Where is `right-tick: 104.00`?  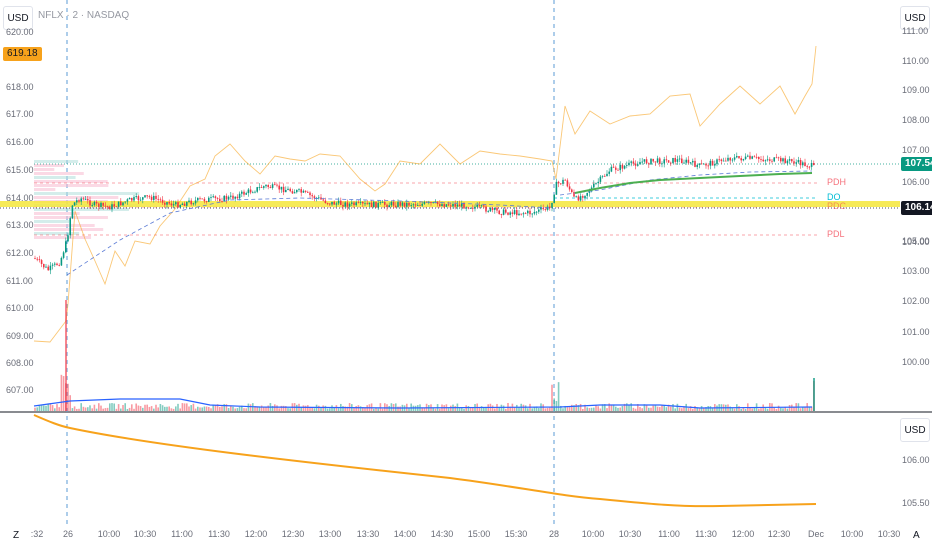 right-tick: 104.00 is located at coordinates (916, 242).